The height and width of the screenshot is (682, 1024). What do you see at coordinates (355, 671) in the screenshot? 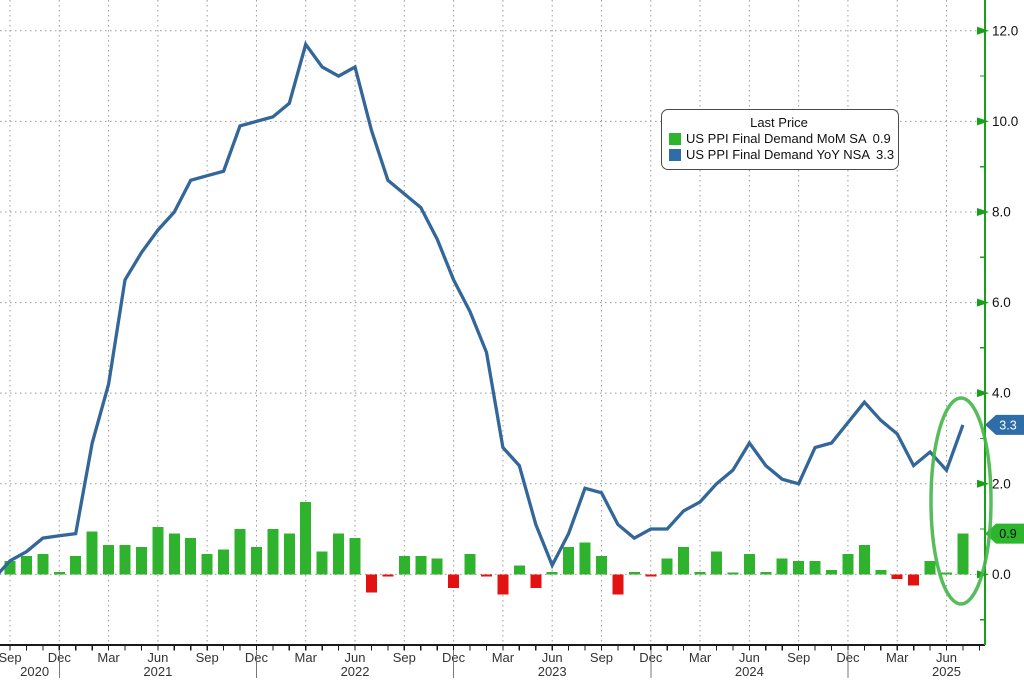
I see `x-year-label: 2022` at bounding box center [355, 671].